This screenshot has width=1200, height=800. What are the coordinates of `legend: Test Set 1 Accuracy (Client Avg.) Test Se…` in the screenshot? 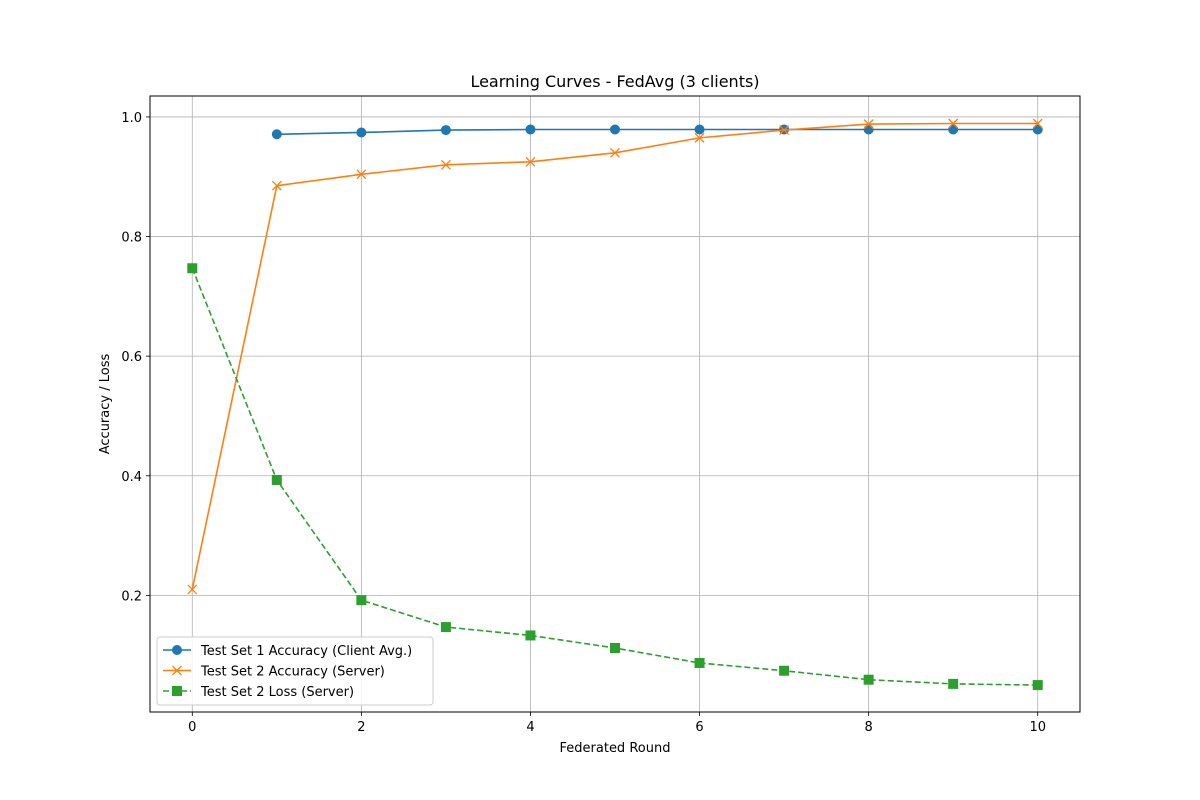 It's located at (295, 671).